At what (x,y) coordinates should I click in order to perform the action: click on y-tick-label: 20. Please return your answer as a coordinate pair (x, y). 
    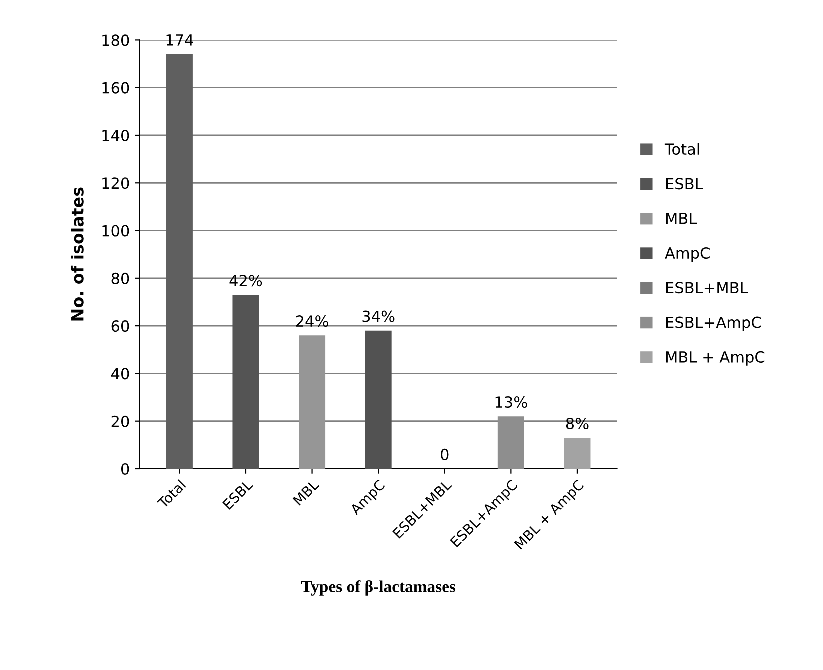
    Looking at the image, I should click on (121, 422).